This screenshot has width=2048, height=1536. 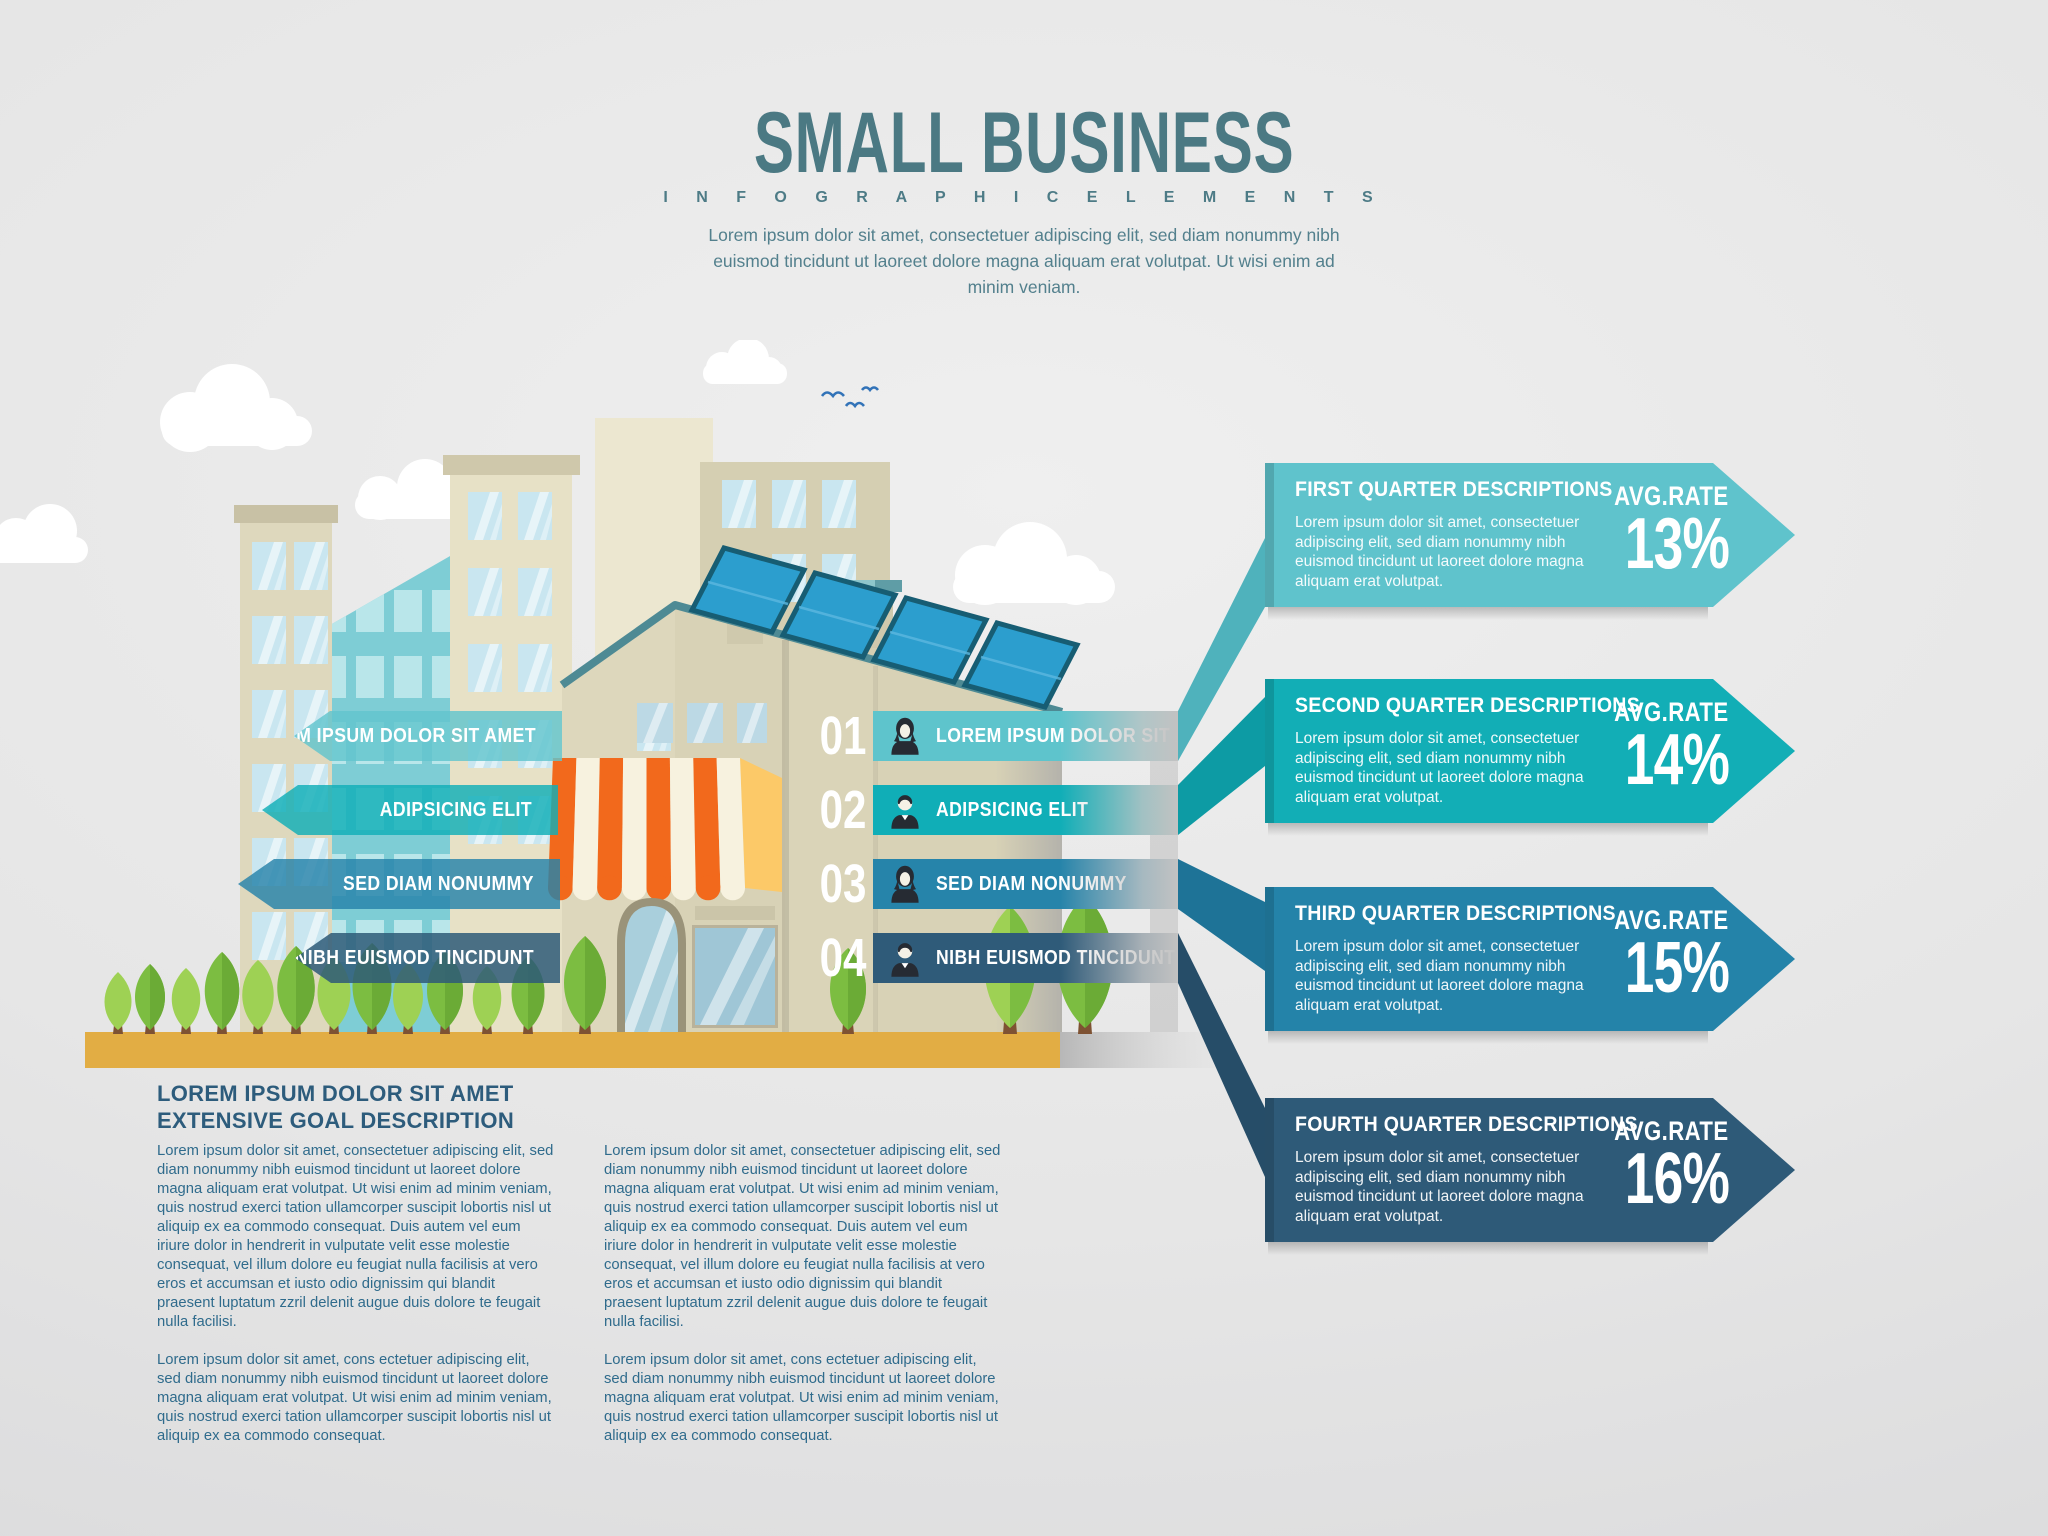 What do you see at coordinates (1025, 884) in the screenshot?
I see `step-bar-3: SED DIAM NONUMMY` at bounding box center [1025, 884].